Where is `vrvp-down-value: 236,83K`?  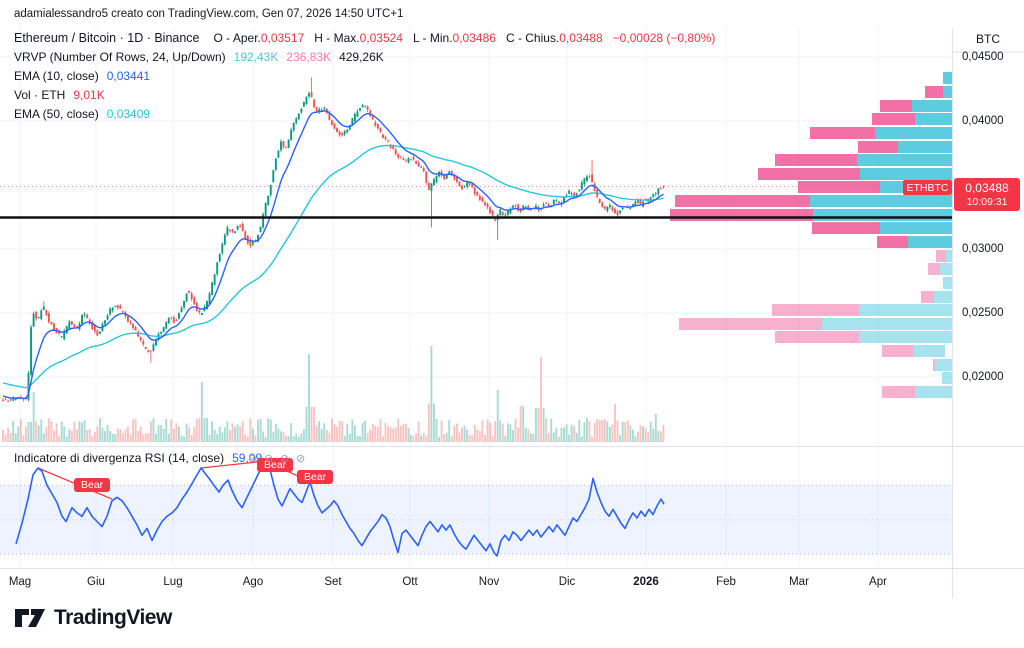
vrvp-down-value: 236,83K is located at coordinates (309, 57).